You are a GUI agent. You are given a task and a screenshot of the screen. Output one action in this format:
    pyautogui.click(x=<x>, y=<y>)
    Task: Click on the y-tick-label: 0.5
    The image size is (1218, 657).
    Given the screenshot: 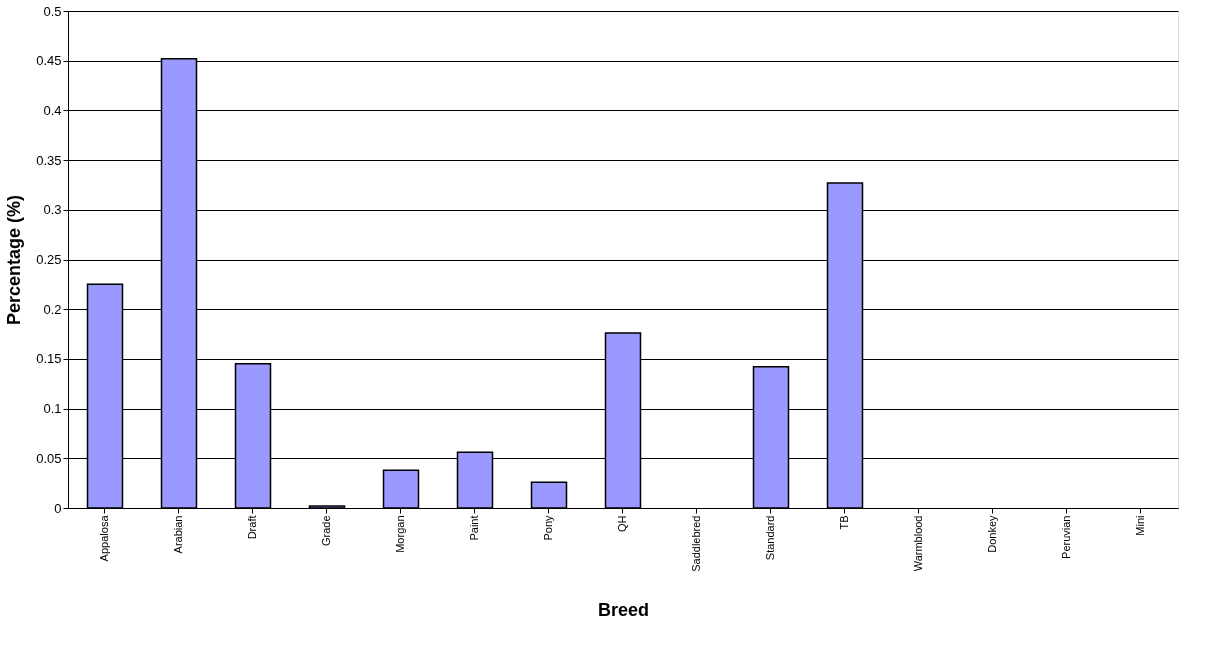 What is the action you would take?
    pyautogui.click(x=52, y=11)
    